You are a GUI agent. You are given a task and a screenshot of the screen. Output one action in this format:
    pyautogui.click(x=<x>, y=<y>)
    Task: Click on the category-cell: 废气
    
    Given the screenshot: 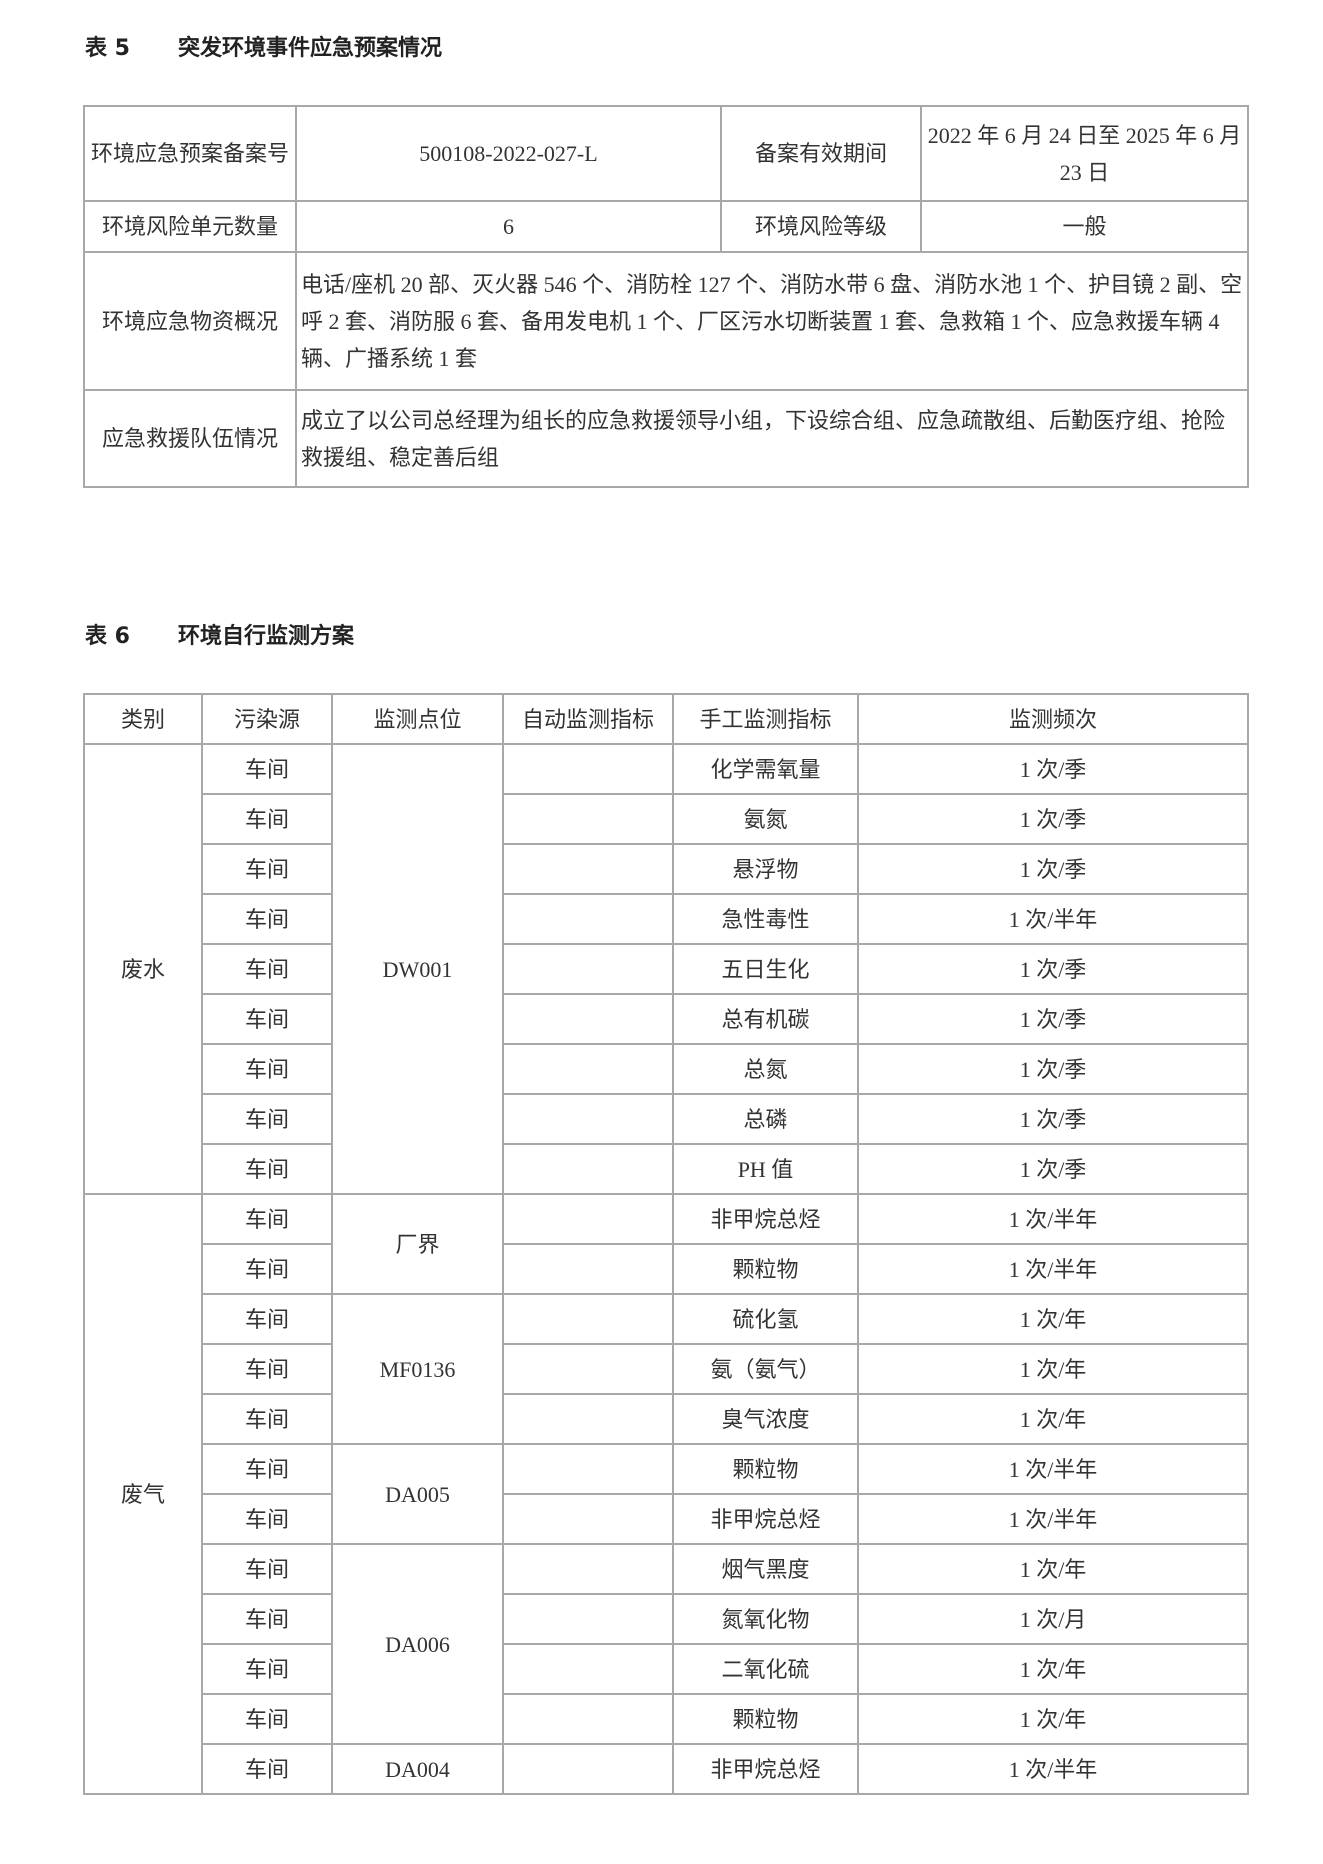 What is the action you would take?
    pyautogui.click(x=143, y=1494)
    